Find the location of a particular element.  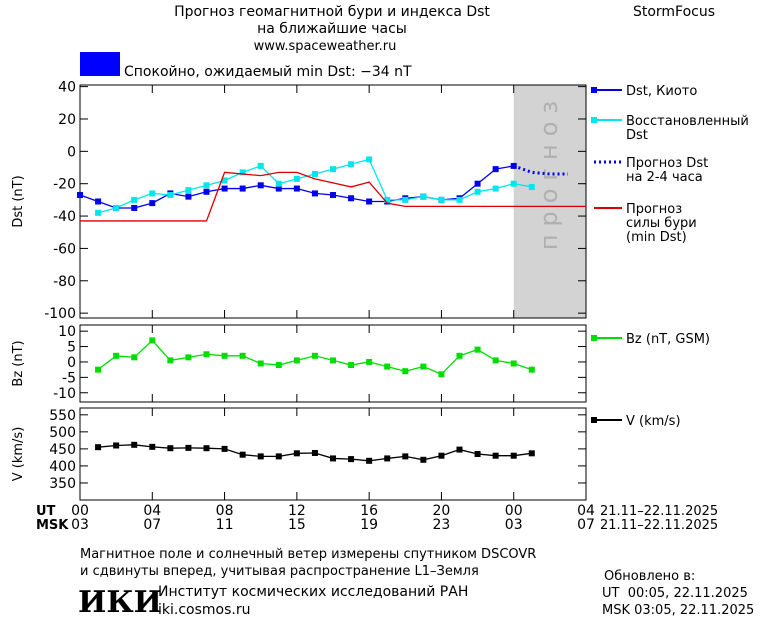

y-axis-label: V (km/s) is located at coordinates (18, 454).